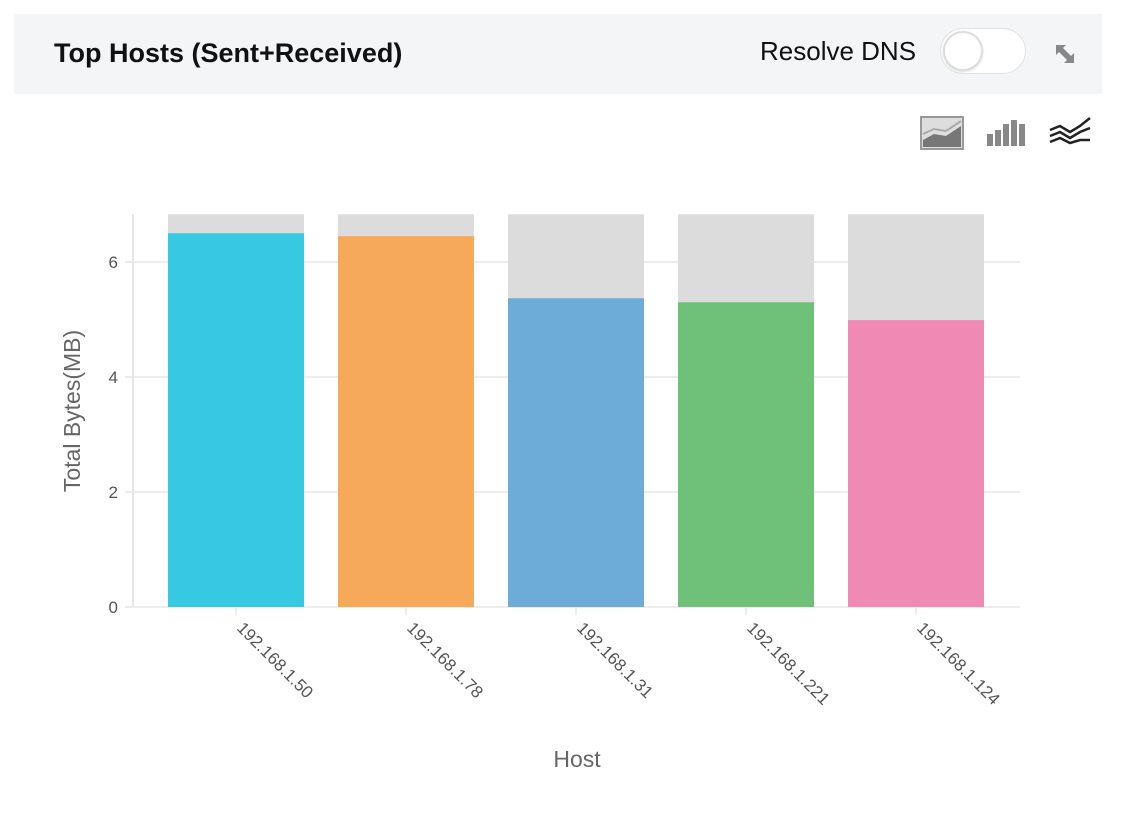 The image size is (1130, 822). Describe the element at coordinates (1070, 131) in the screenshot. I see `line-chart-icon` at that location.